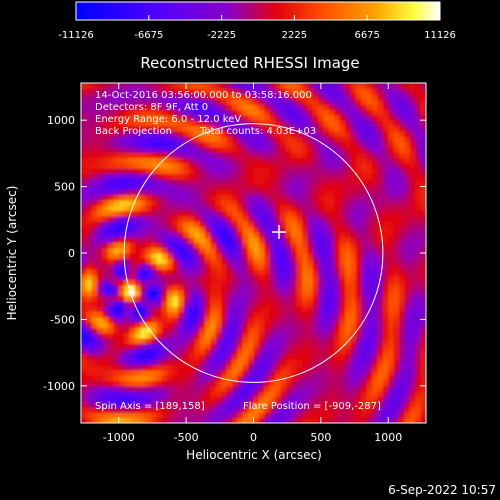 The height and width of the screenshot is (500, 500). Describe the element at coordinates (312, 406) in the screenshot. I see `flare-position-label: Flare Position = [-909,-287]` at that location.